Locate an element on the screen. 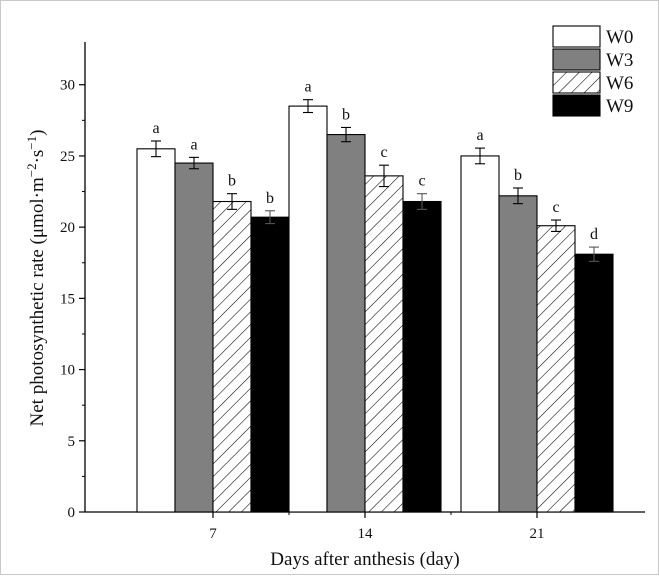 The height and width of the screenshot is (576, 659). y-tick-label: 0 is located at coordinates (72, 513).